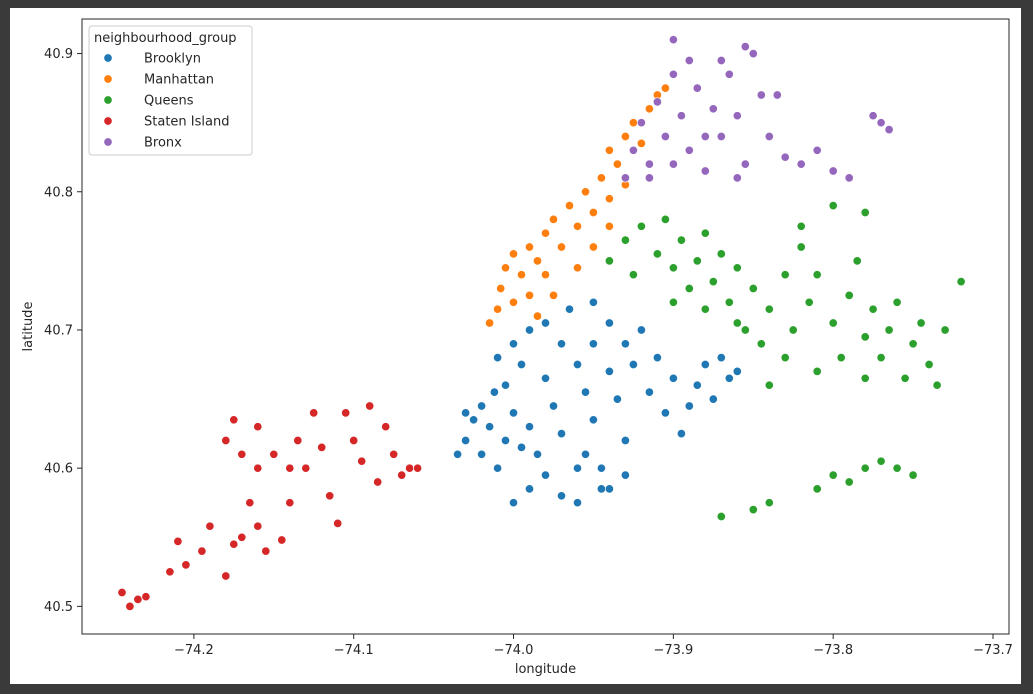 The width and height of the screenshot is (1033, 694). What do you see at coordinates (354, 650) in the screenshot?
I see `x-tick-label: −74.1` at bounding box center [354, 650].